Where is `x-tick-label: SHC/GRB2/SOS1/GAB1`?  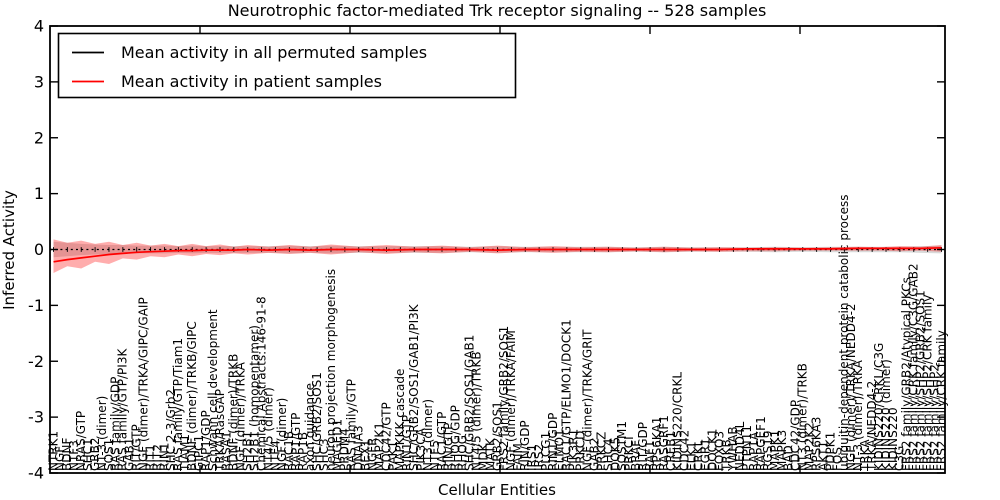 x-tick-label: SHC/GRB2/SOS1/GAB1 is located at coordinates (470, 403).